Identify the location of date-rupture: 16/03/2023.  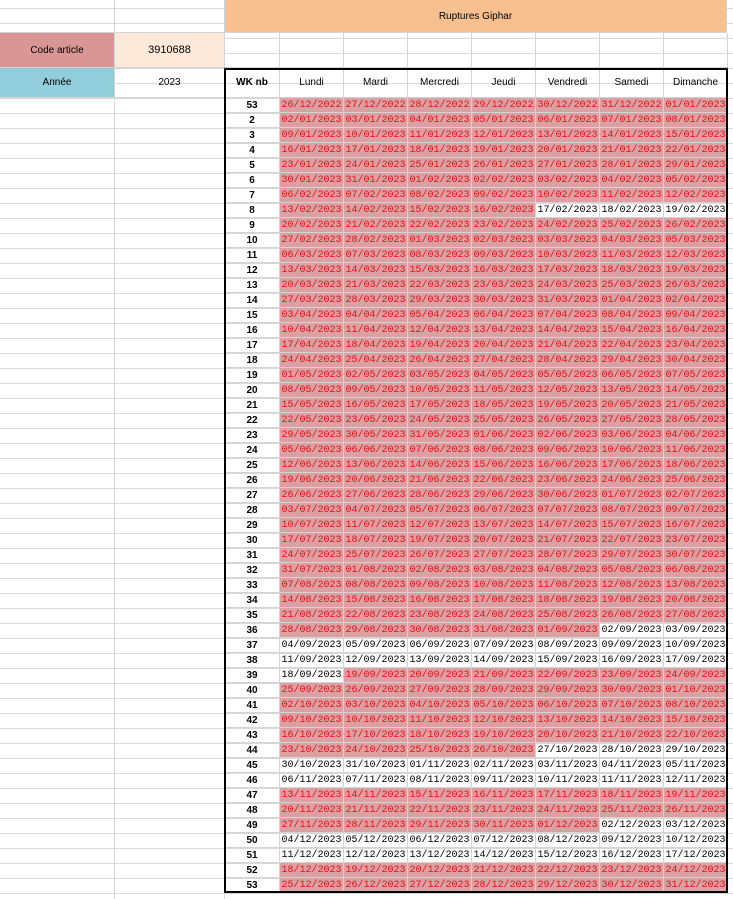
(504, 270).